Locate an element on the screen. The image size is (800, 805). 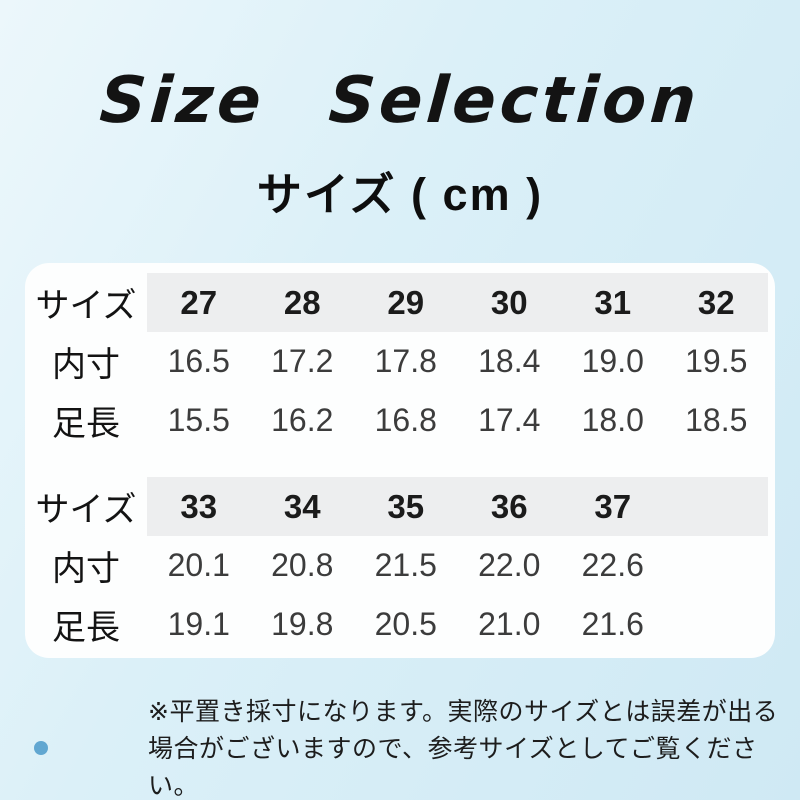
value-cell: 21.5 is located at coordinates (405, 565).